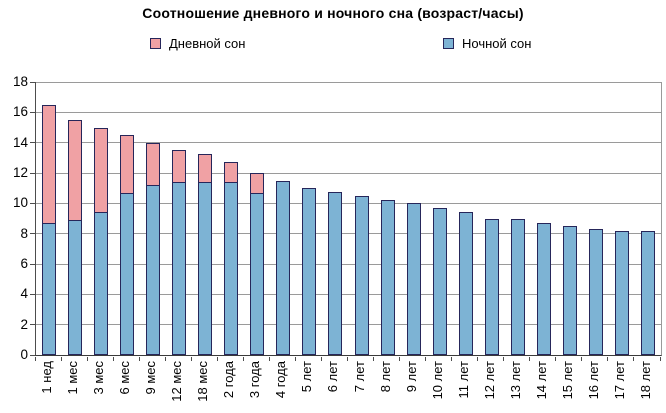  Describe the element at coordinates (207, 43) in the screenshot. I see `legend-label-day-sleep: Дневной сон` at that location.